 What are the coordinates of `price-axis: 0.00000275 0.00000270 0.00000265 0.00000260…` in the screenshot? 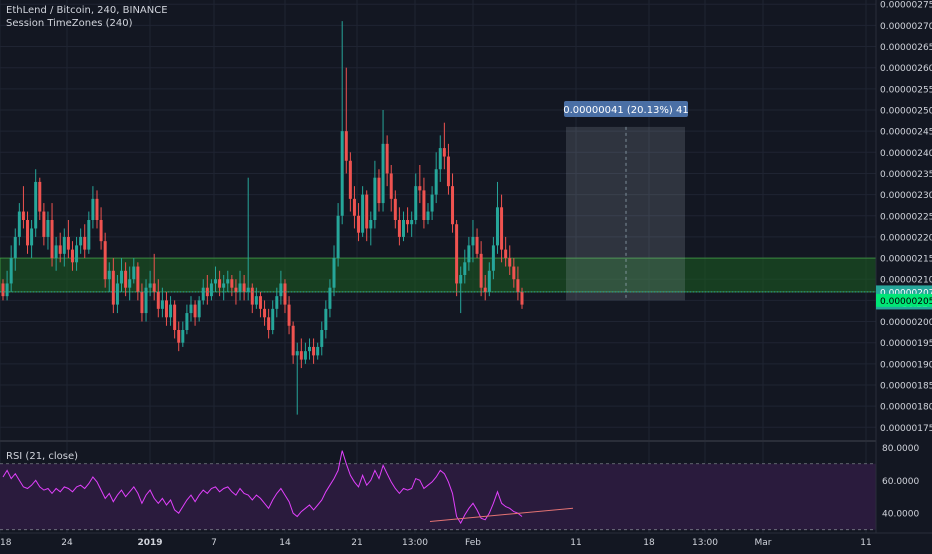 It's located at (903, 275).